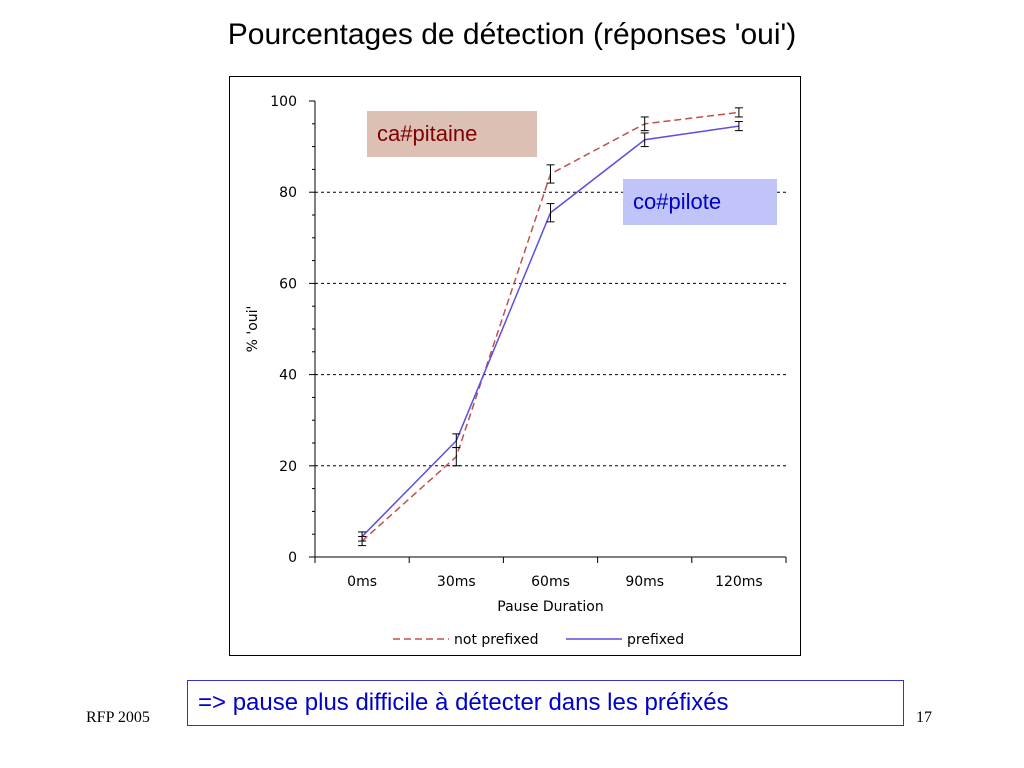 The image size is (1024, 768). Describe the element at coordinates (283, 102) in the screenshot. I see `y-tick-label: 100` at that location.